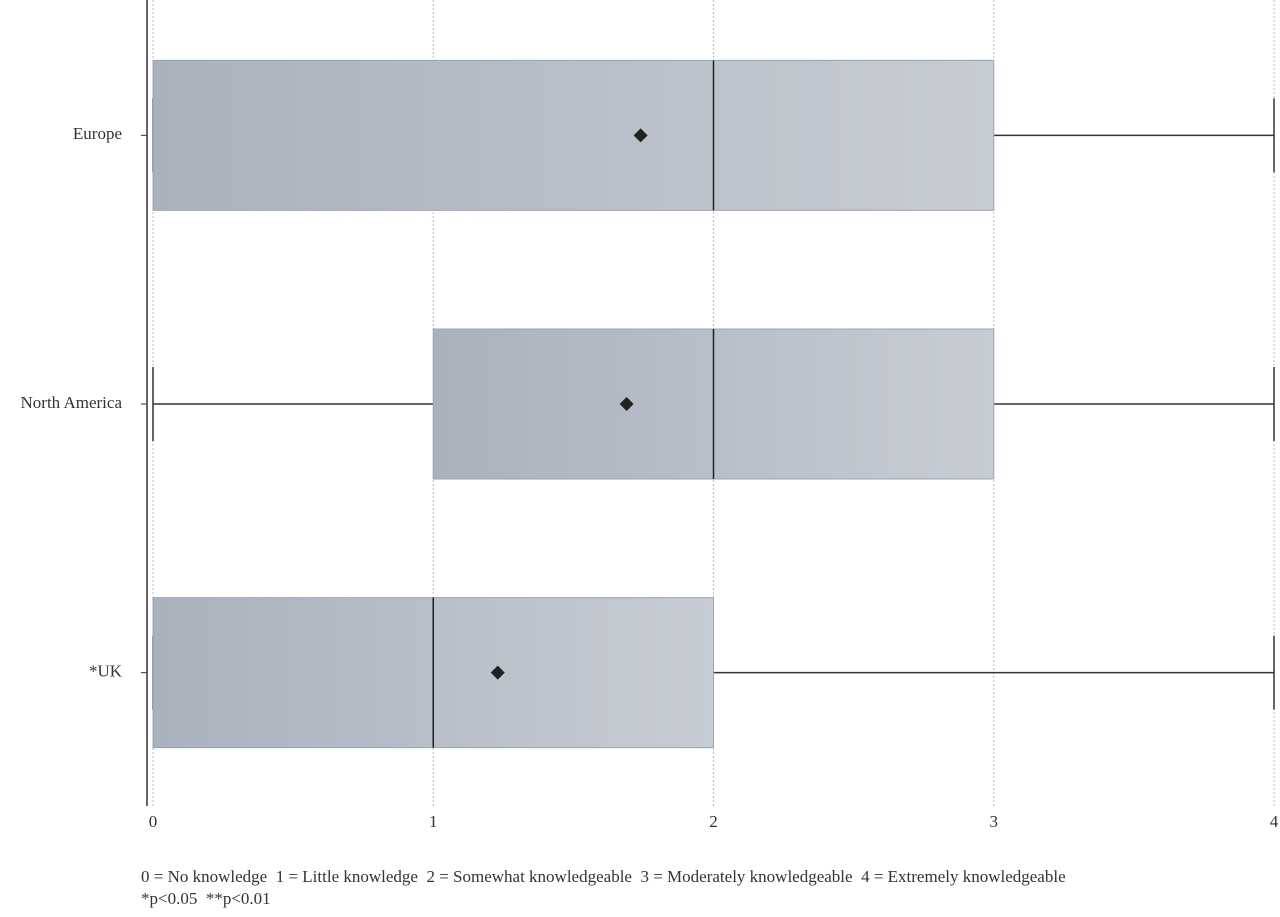  Describe the element at coordinates (153, 821) in the screenshot. I see `x-tick-label: 0` at that location.